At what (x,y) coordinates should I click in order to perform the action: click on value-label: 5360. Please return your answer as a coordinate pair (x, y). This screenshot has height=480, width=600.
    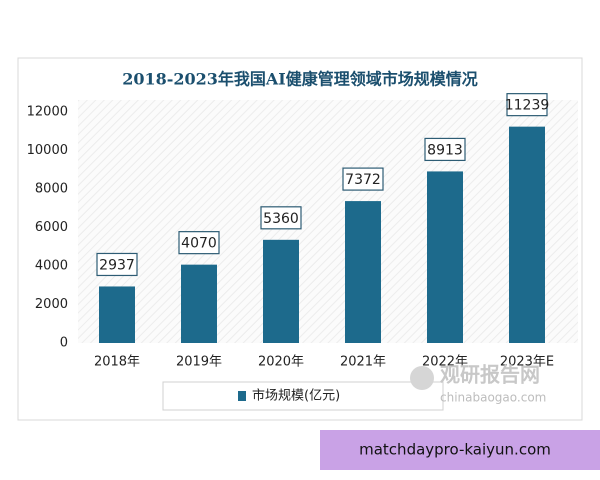
    Looking at the image, I should click on (281, 219).